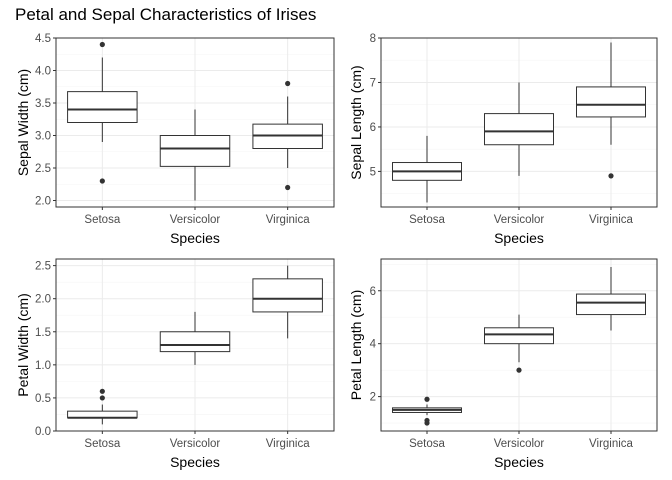 The width and height of the screenshot is (672, 480). I want to click on y-tick-label: 0.5, so click(43, 399).